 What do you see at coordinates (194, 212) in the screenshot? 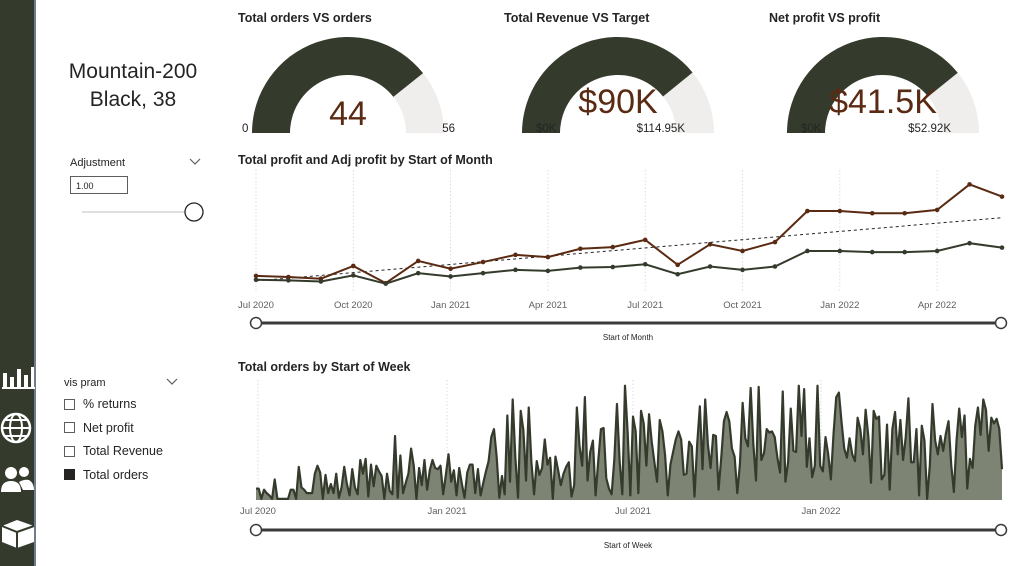
I see `slider-handle` at bounding box center [194, 212].